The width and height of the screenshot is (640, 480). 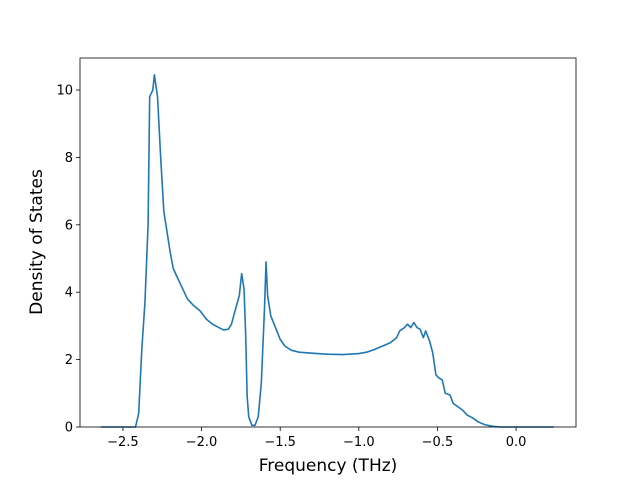 I want to click on y-tick-label: 10, so click(x=64, y=91).